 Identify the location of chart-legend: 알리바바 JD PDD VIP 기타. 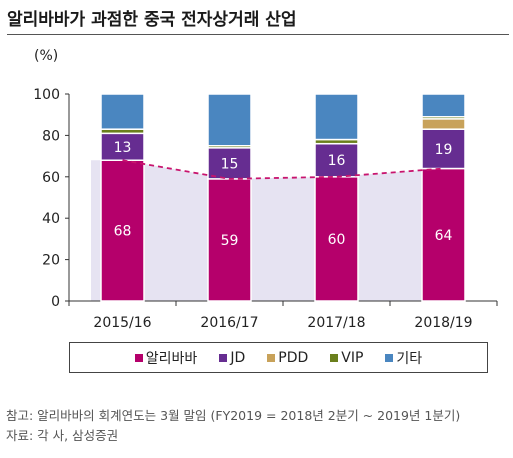
(278, 357).